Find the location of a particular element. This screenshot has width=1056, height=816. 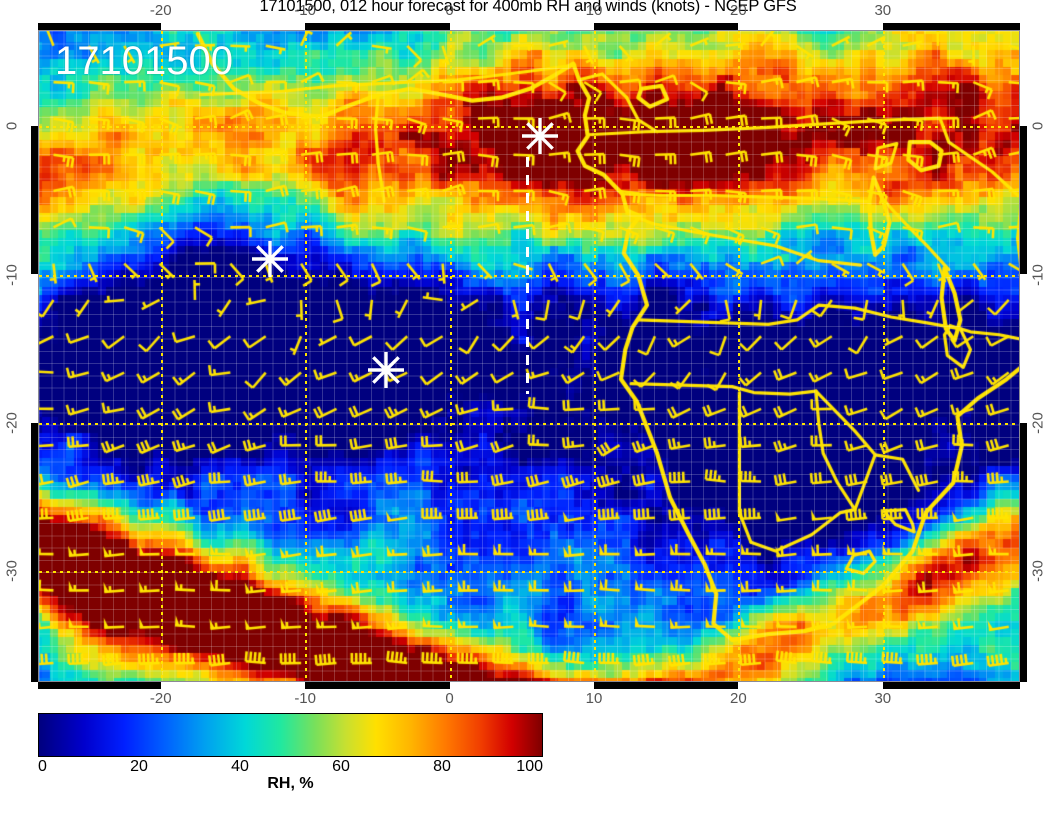

y-tick-label-right: -30 is located at coordinates (1038, 571).